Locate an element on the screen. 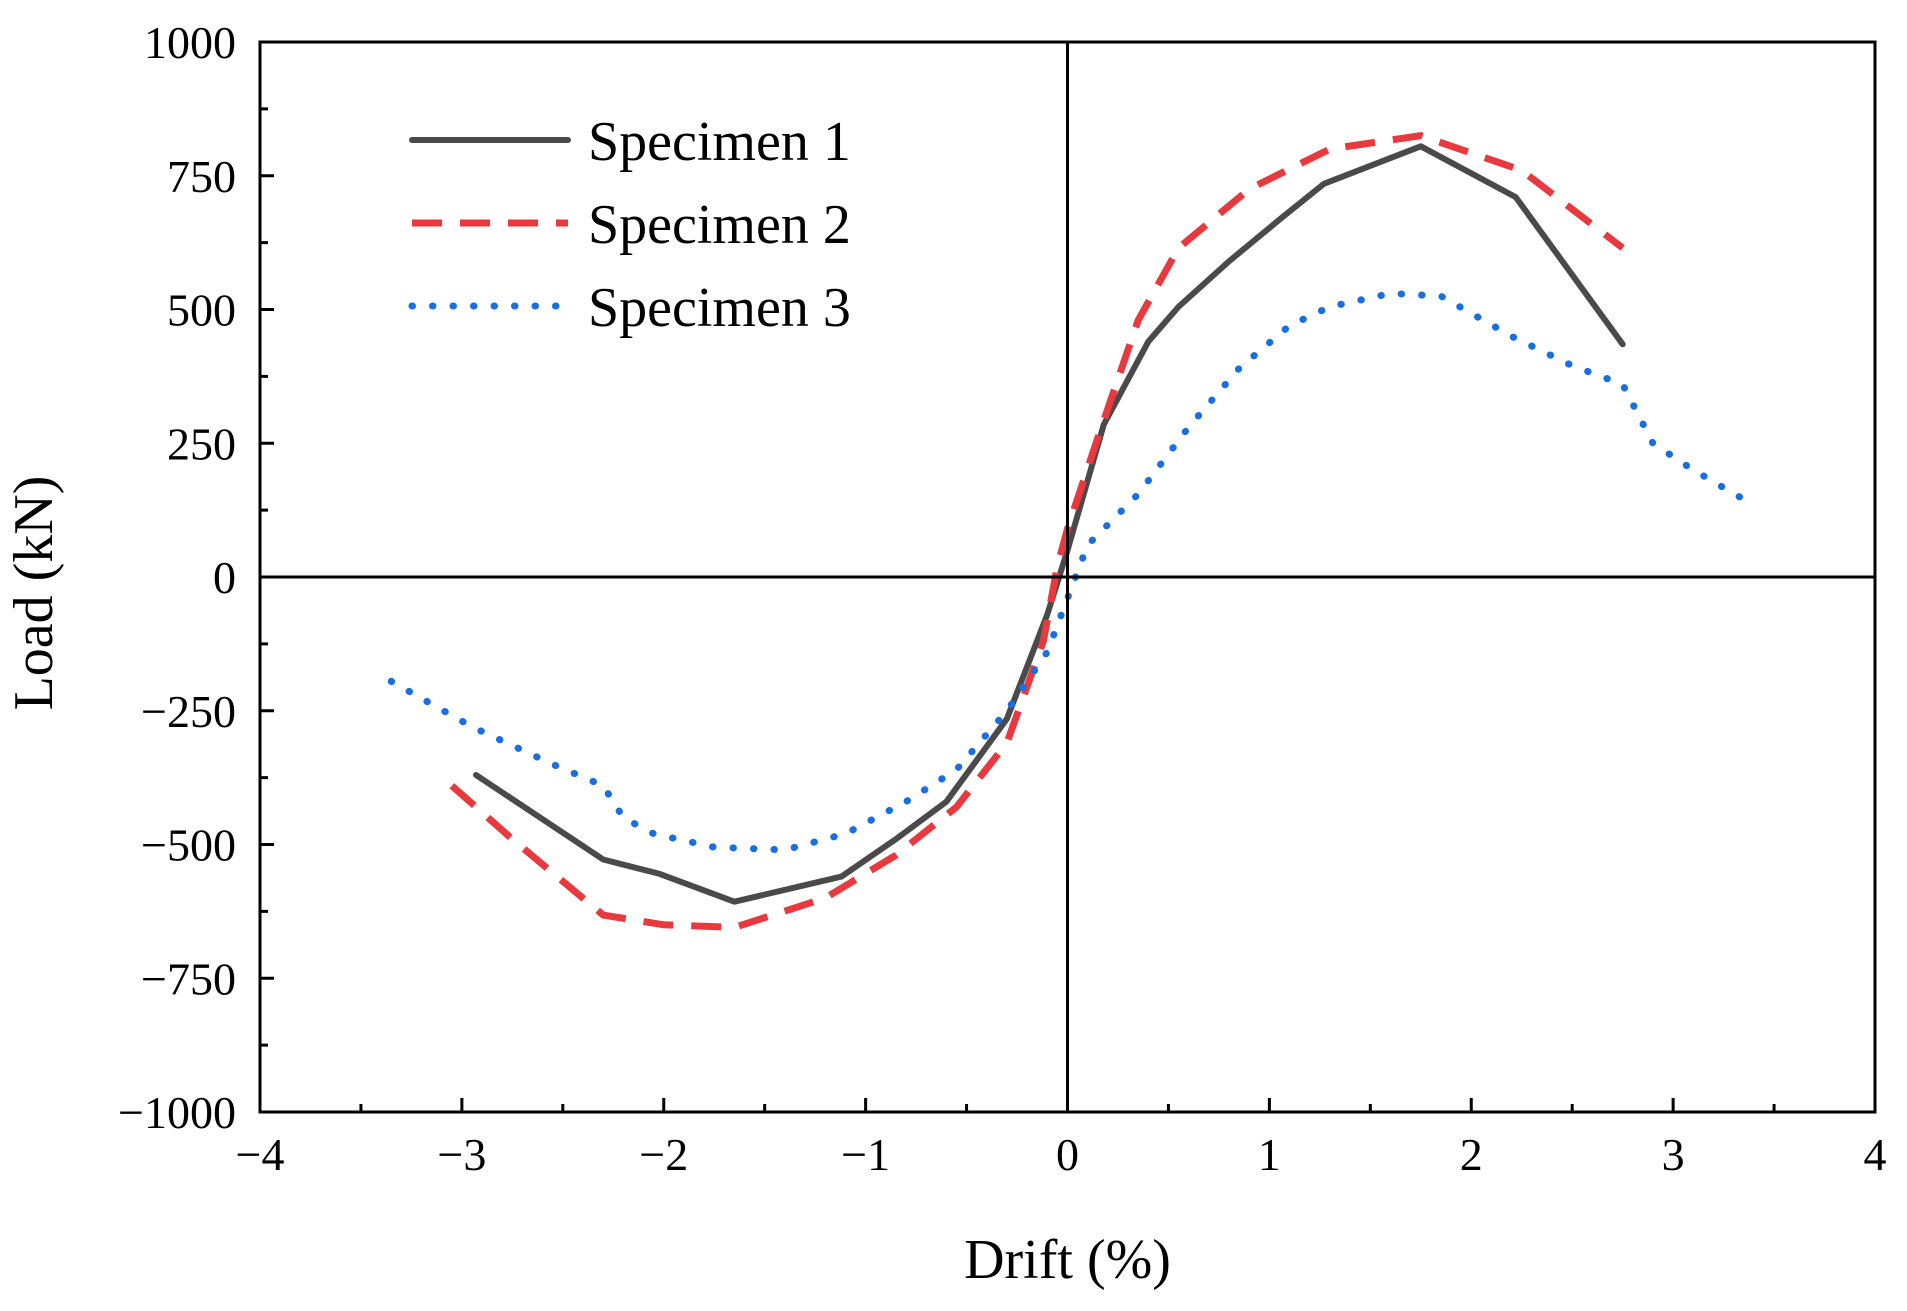  y-tick-label: 250 is located at coordinates (201, 443).